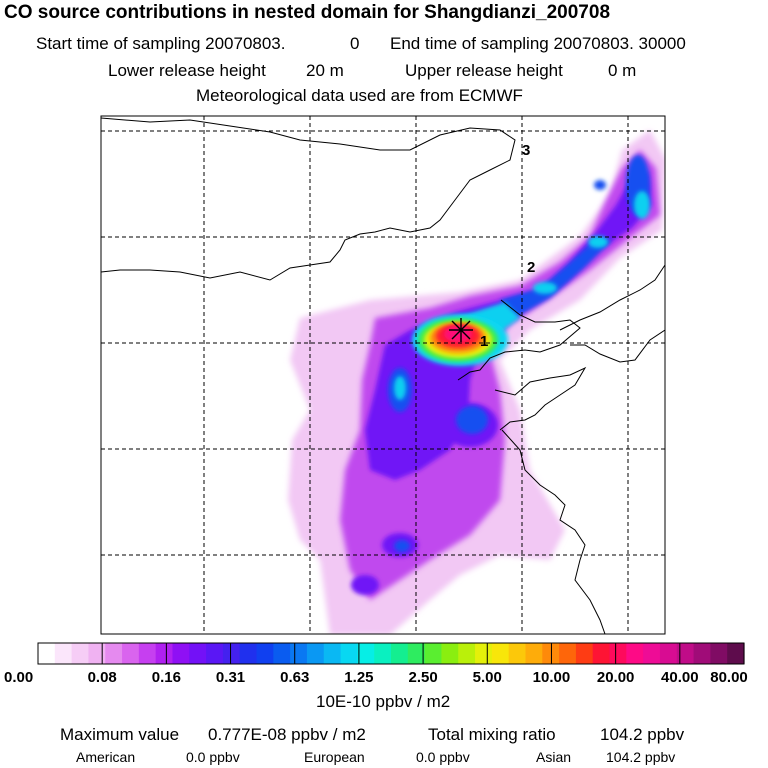 The image size is (768, 768). I want to click on start-time-label: Start time of sampling 20070803., so click(161, 43).